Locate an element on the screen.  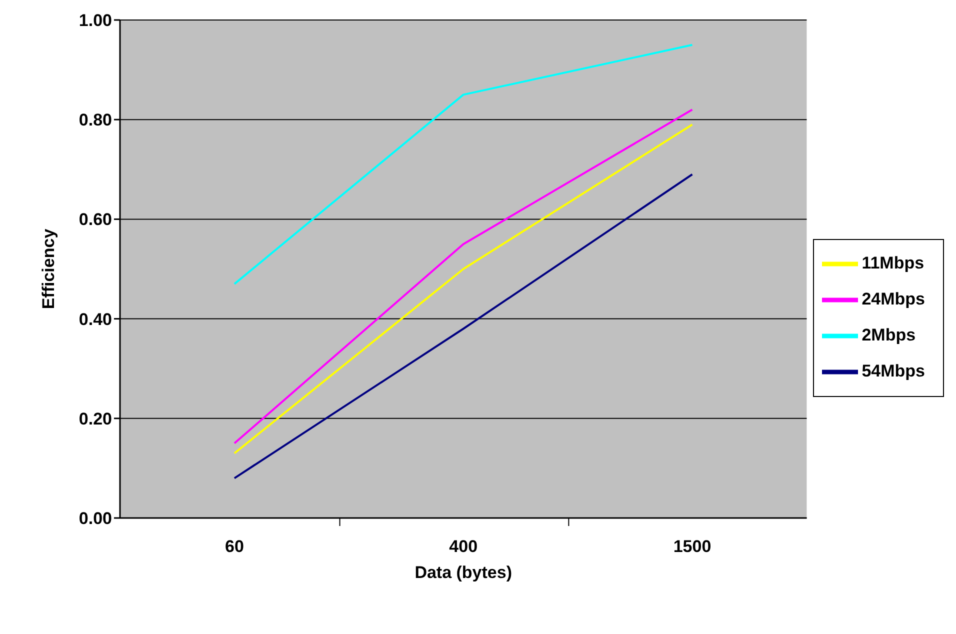
y-tick-label: 0.80 is located at coordinates (95, 120).